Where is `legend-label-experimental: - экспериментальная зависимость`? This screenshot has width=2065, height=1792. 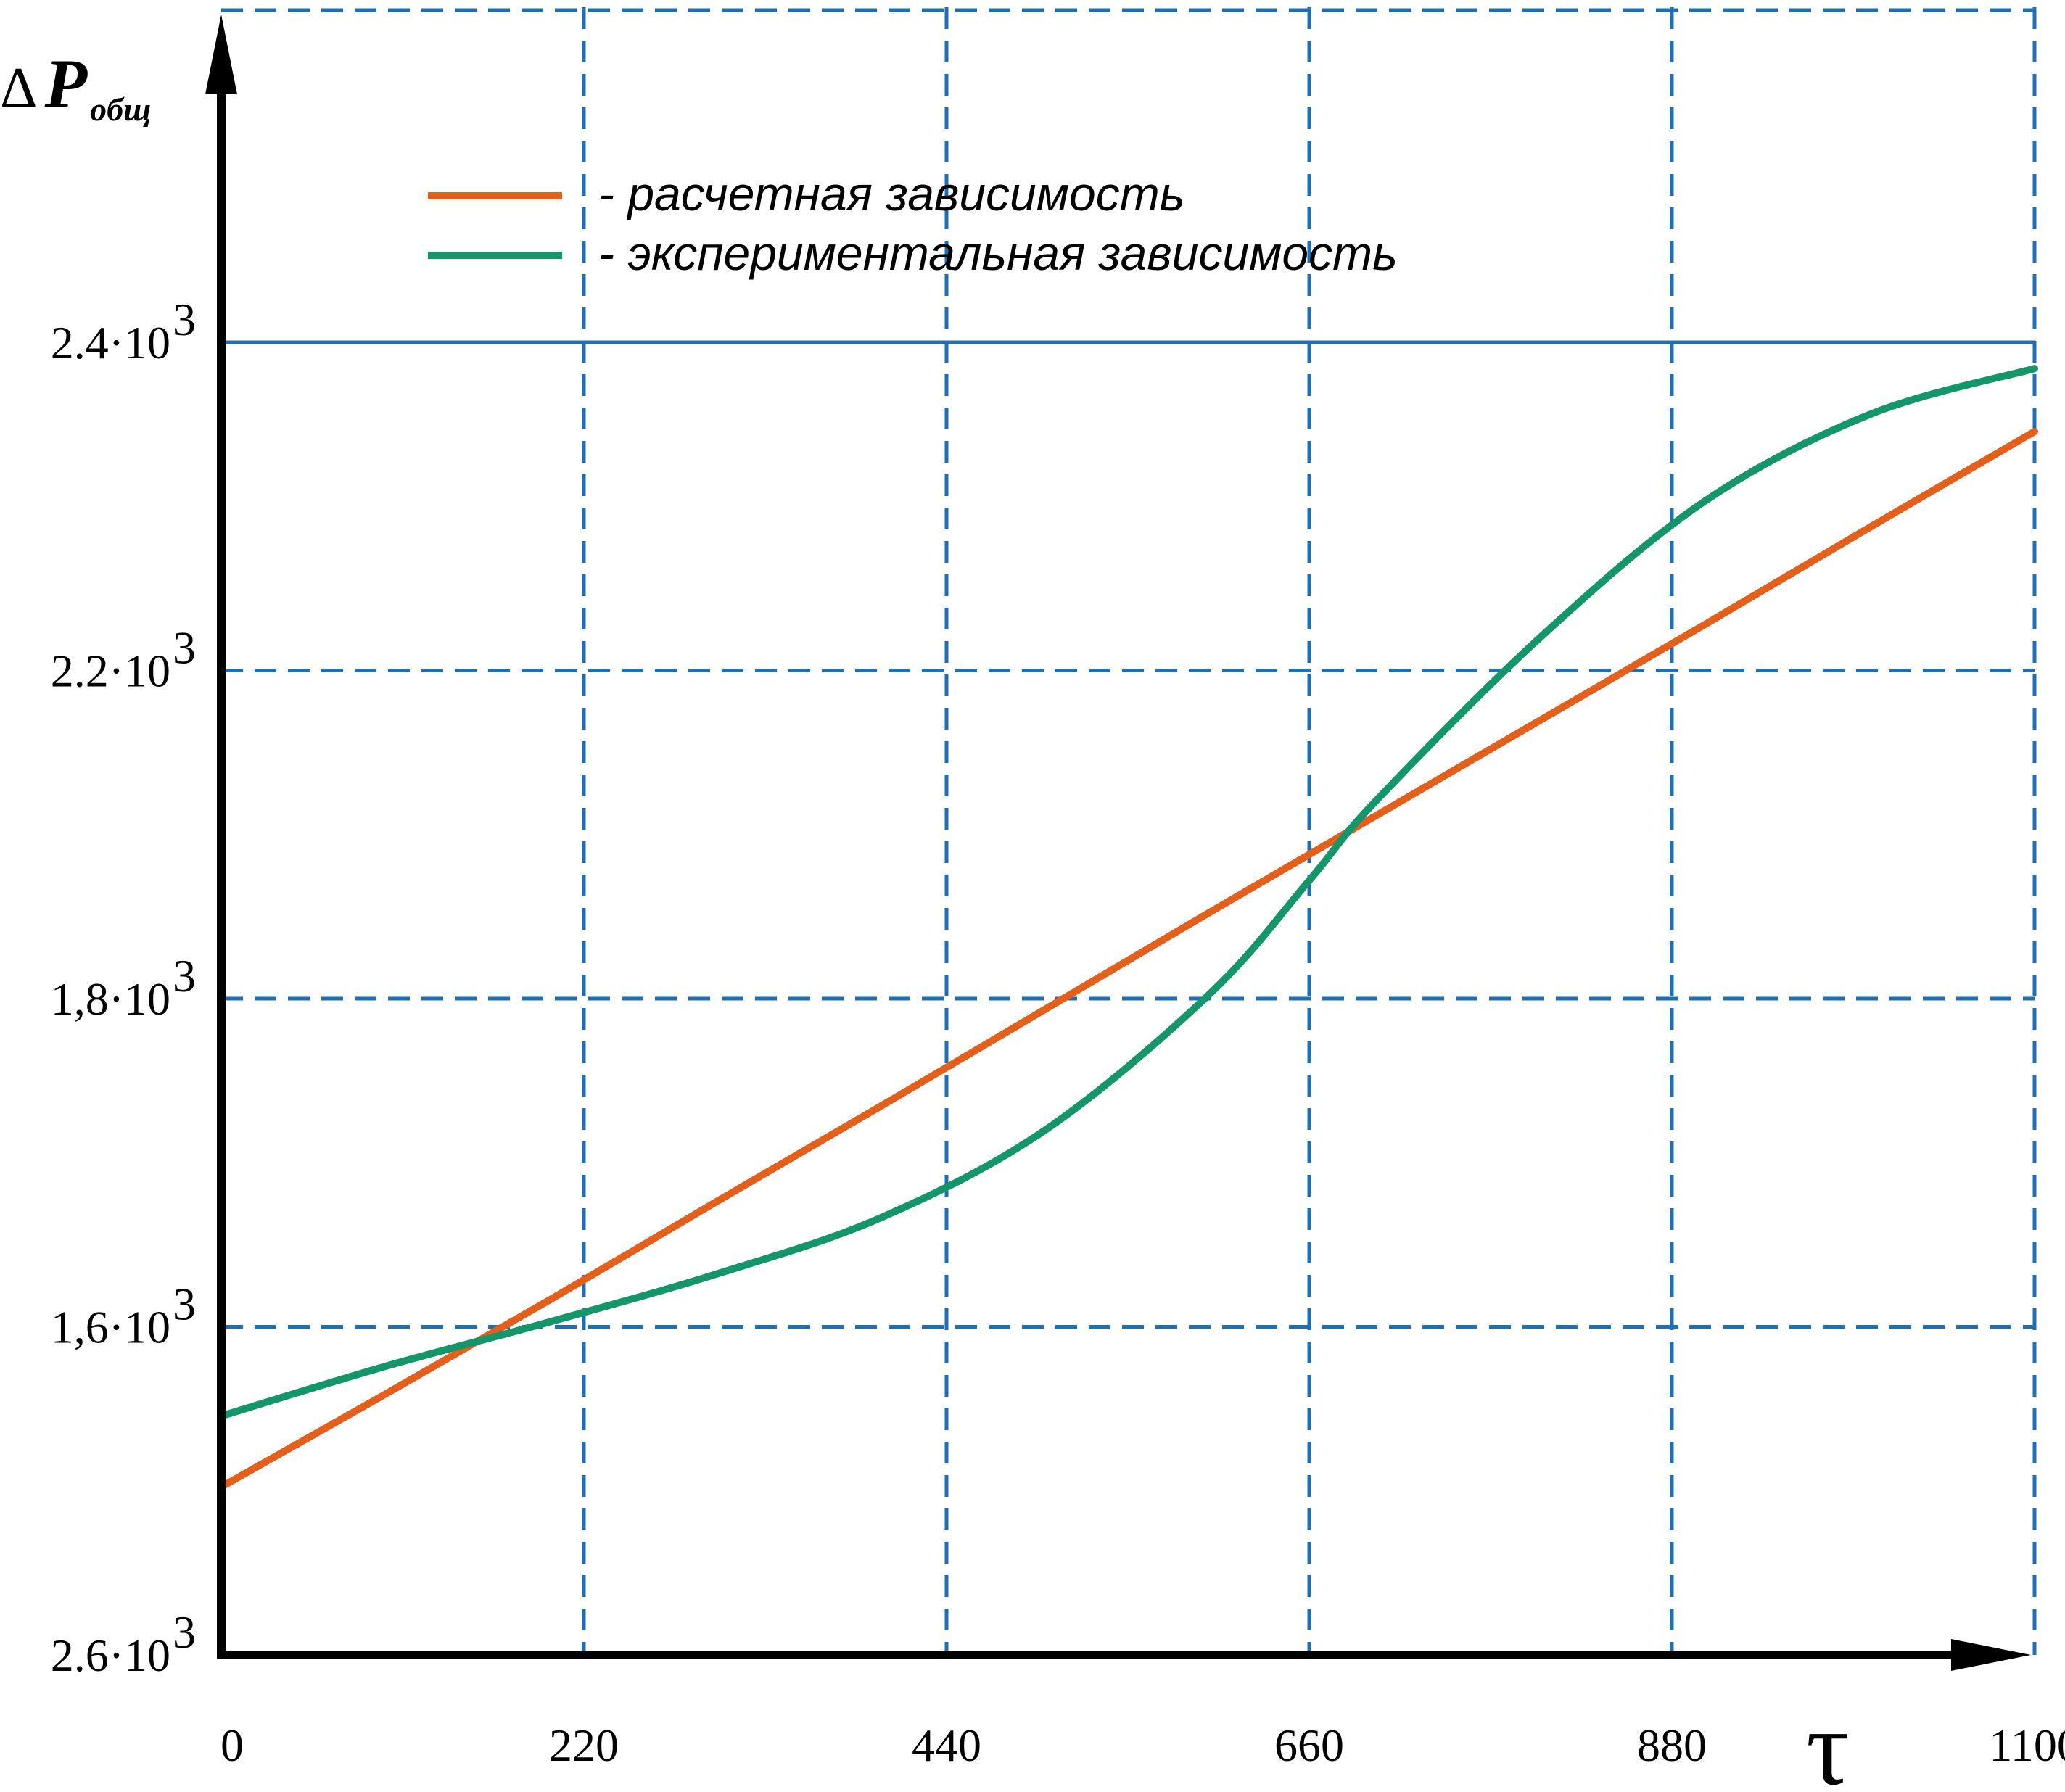 legend-label-experimental: - экспериментальная зависимость is located at coordinates (998, 253).